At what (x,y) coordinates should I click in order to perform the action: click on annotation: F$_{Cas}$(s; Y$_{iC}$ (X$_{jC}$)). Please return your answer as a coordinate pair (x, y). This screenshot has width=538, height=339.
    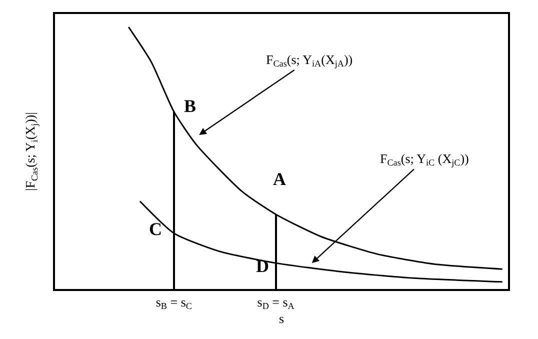
    Looking at the image, I should click on (424, 159).